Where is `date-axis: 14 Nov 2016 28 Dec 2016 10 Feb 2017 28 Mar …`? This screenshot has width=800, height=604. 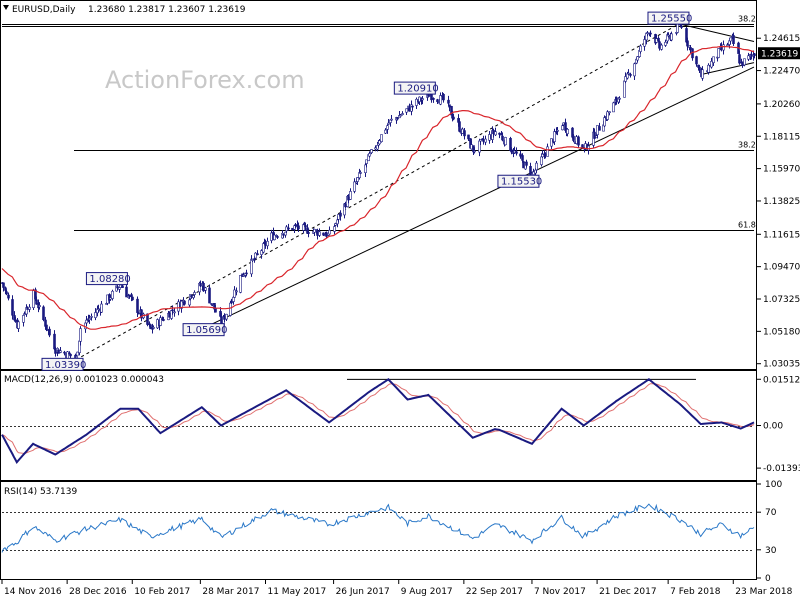
date-axis: 14 Nov 2016 28 Dec 2016 10 Feb 2017 28 Mar … is located at coordinates (397, 588).